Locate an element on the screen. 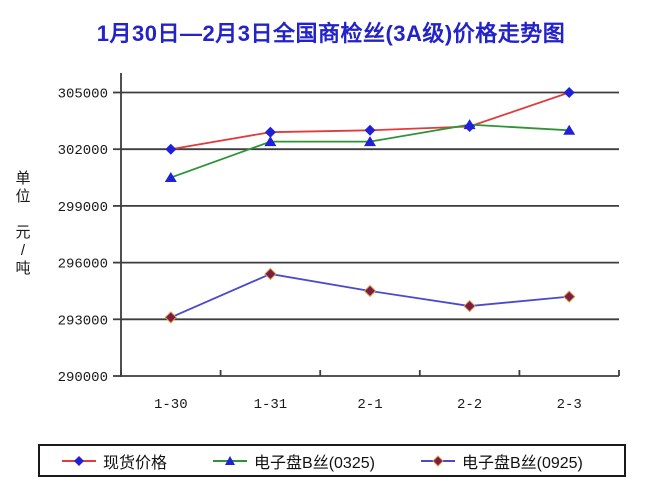 The height and width of the screenshot is (488, 662). x-tick-label: 2-1 is located at coordinates (369, 405).